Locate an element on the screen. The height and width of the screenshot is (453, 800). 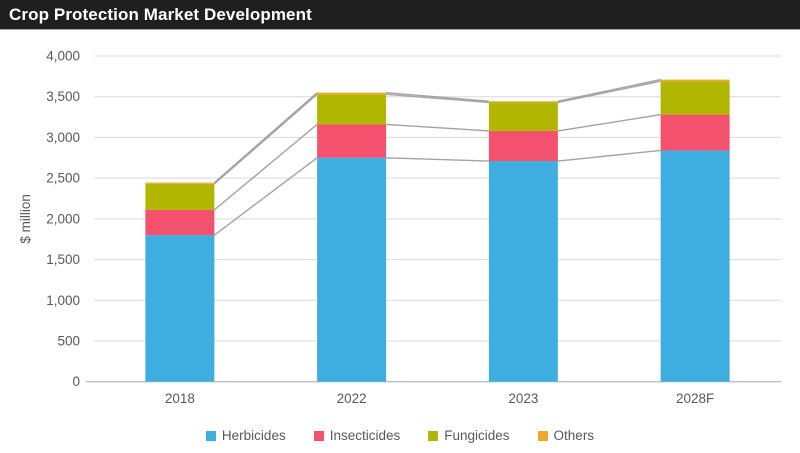
chart-title-bar: Crop Protection Market Development is located at coordinates (400, 15).